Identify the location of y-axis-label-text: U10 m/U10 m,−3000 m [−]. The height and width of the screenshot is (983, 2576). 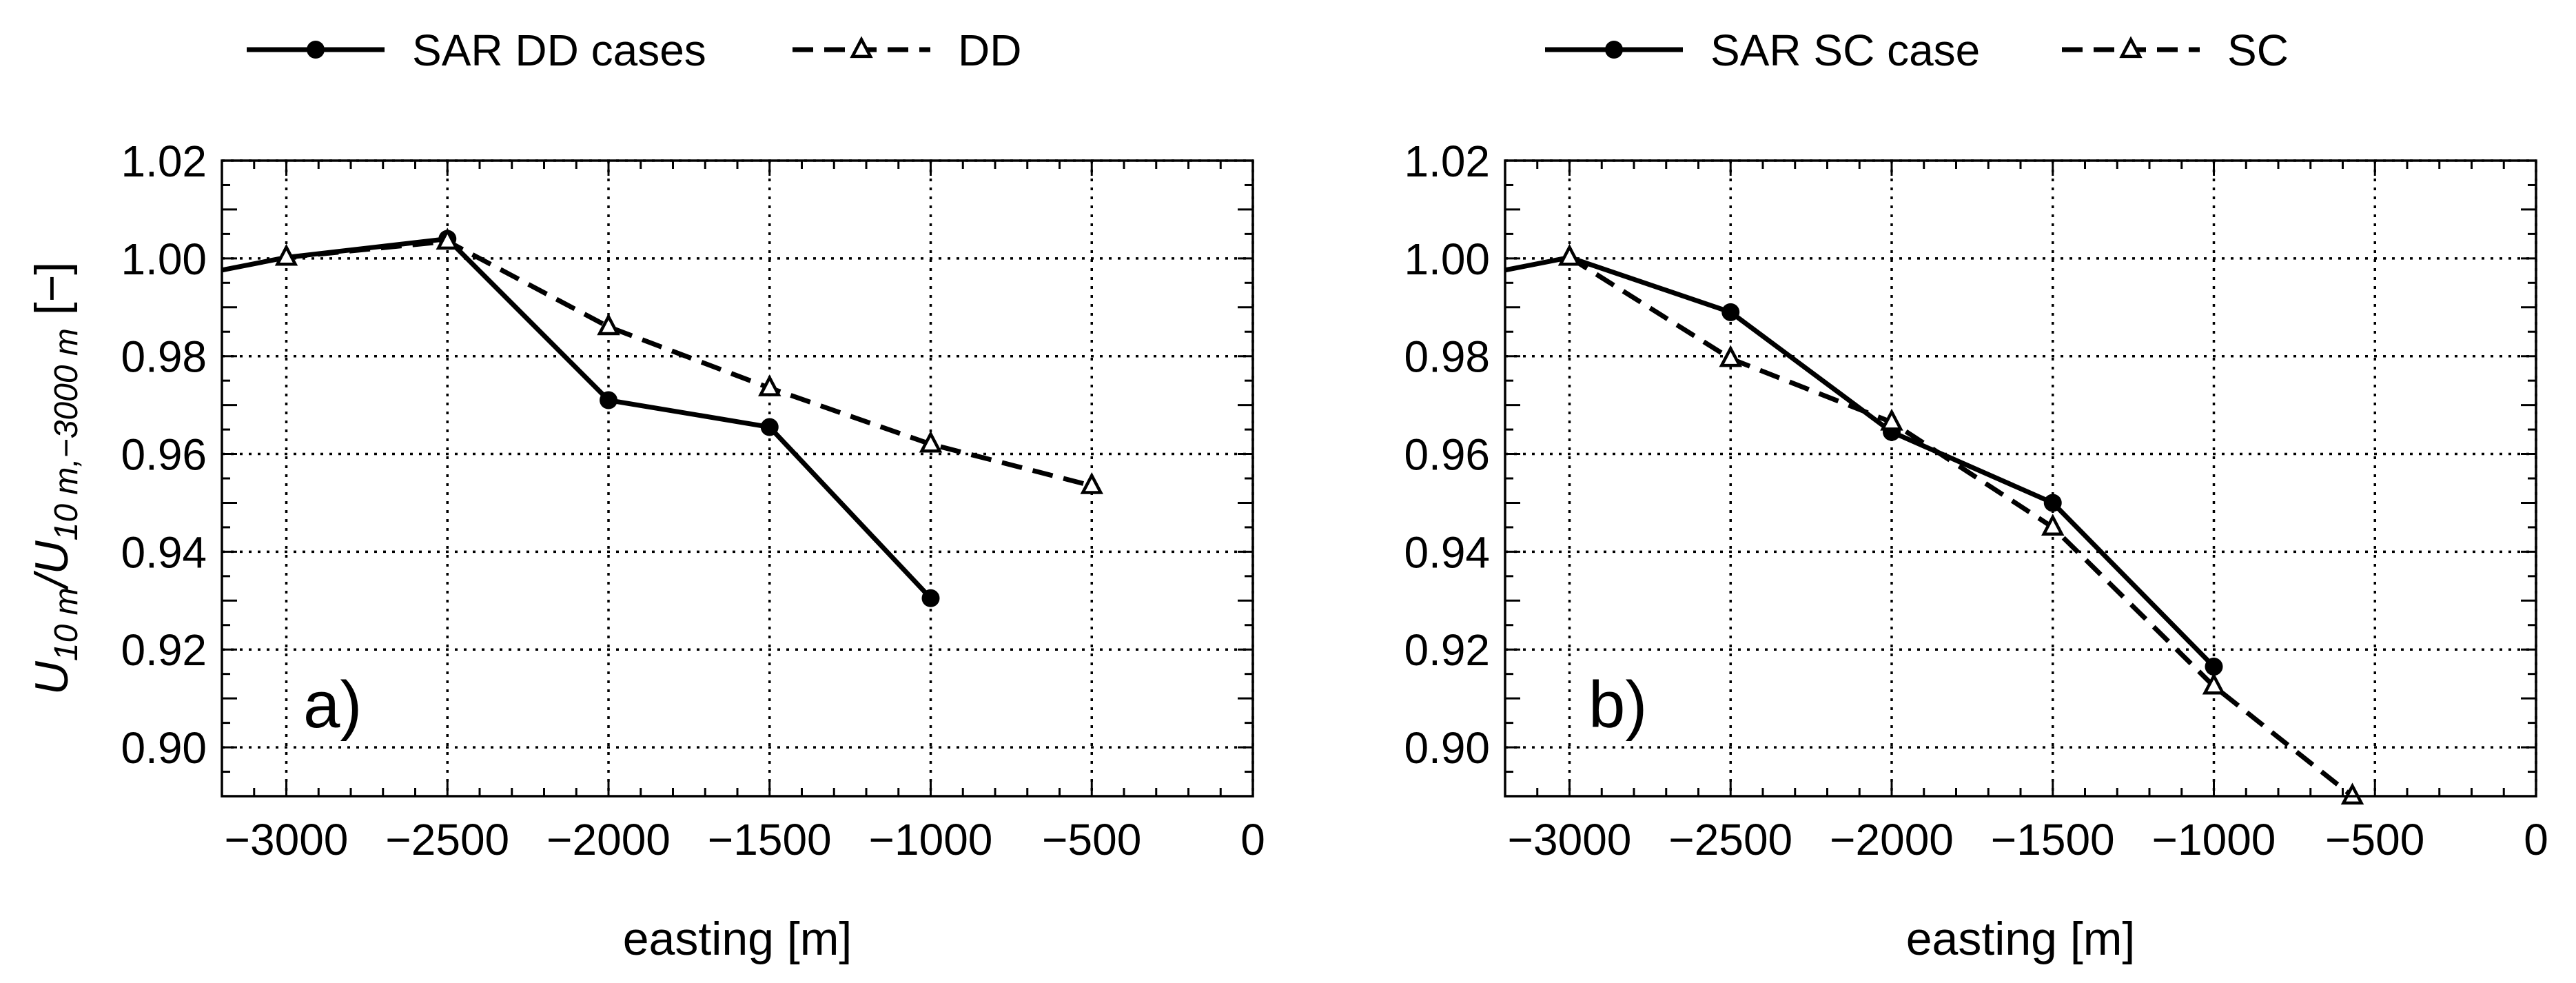
(55, 478).